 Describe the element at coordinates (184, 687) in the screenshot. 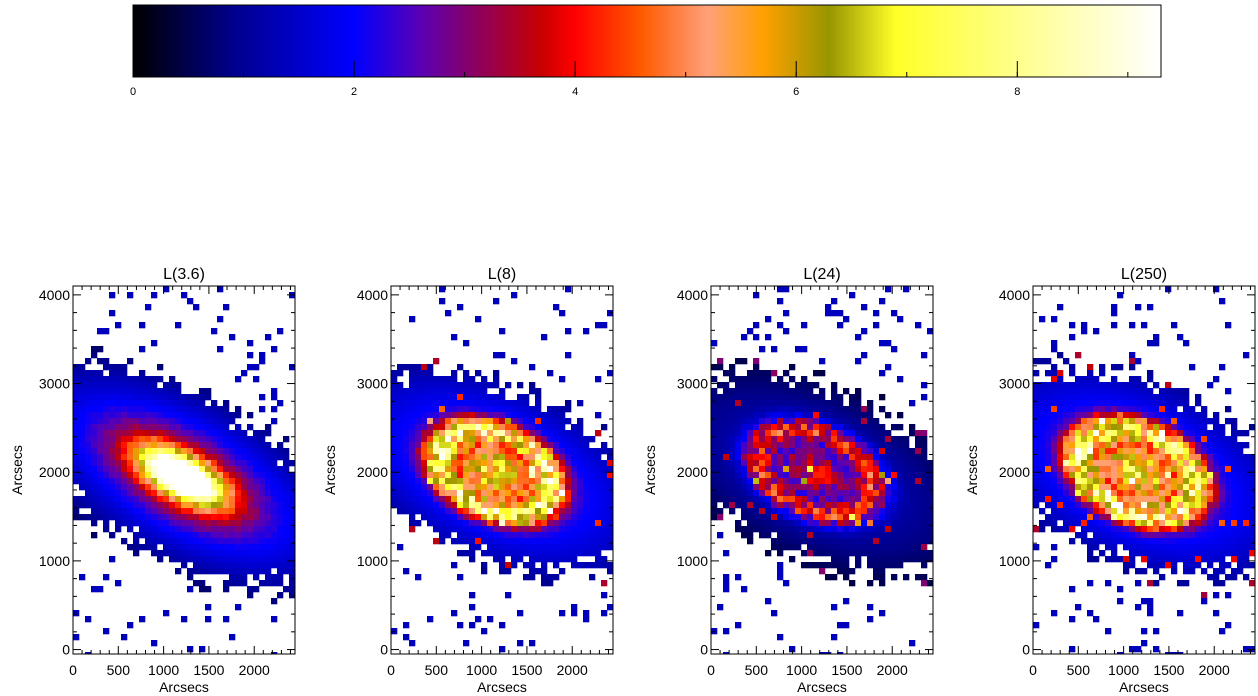

I see `x-axis-label: Arcsecs` at that location.